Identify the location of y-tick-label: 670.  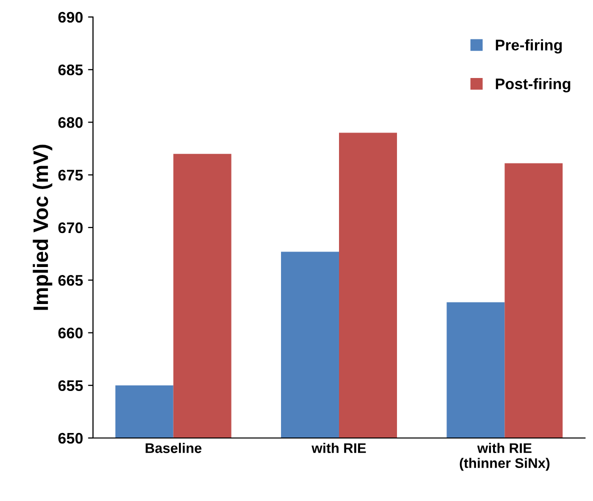
(70, 228).